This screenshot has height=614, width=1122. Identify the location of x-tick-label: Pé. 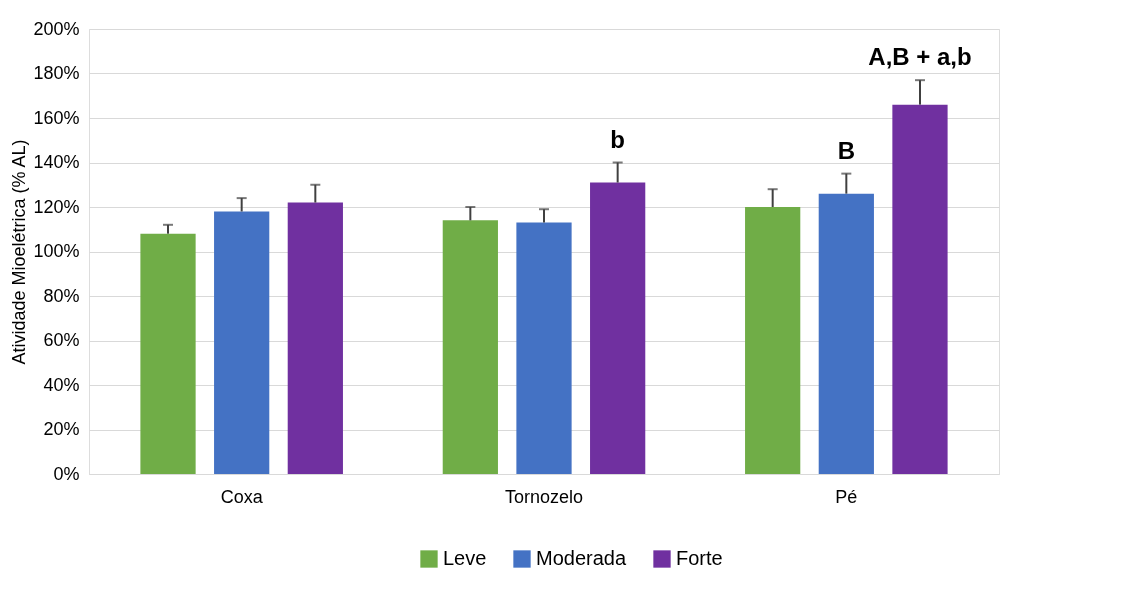
(846, 496).